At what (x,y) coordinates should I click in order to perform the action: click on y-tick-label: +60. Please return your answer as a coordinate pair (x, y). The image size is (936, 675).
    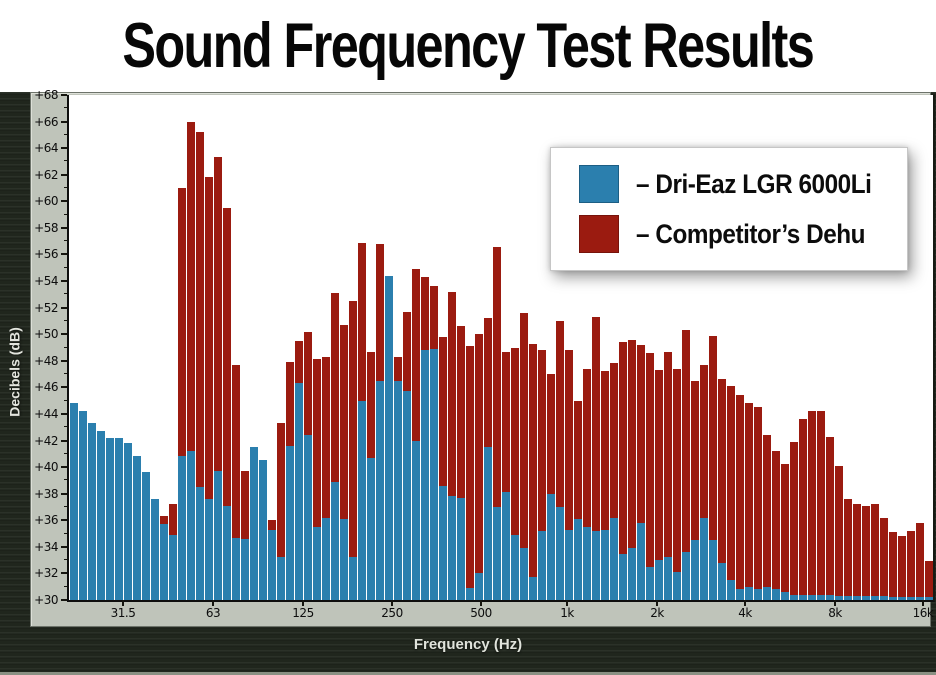
    Looking at the image, I should click on (46, 201).